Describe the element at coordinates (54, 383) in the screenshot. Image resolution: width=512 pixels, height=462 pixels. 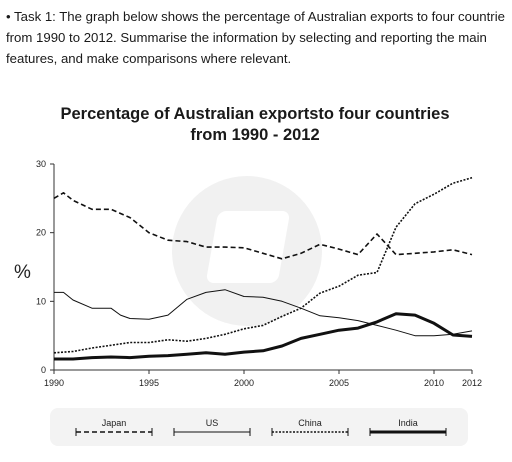
I see `x-tick-label: 1990` at that location.